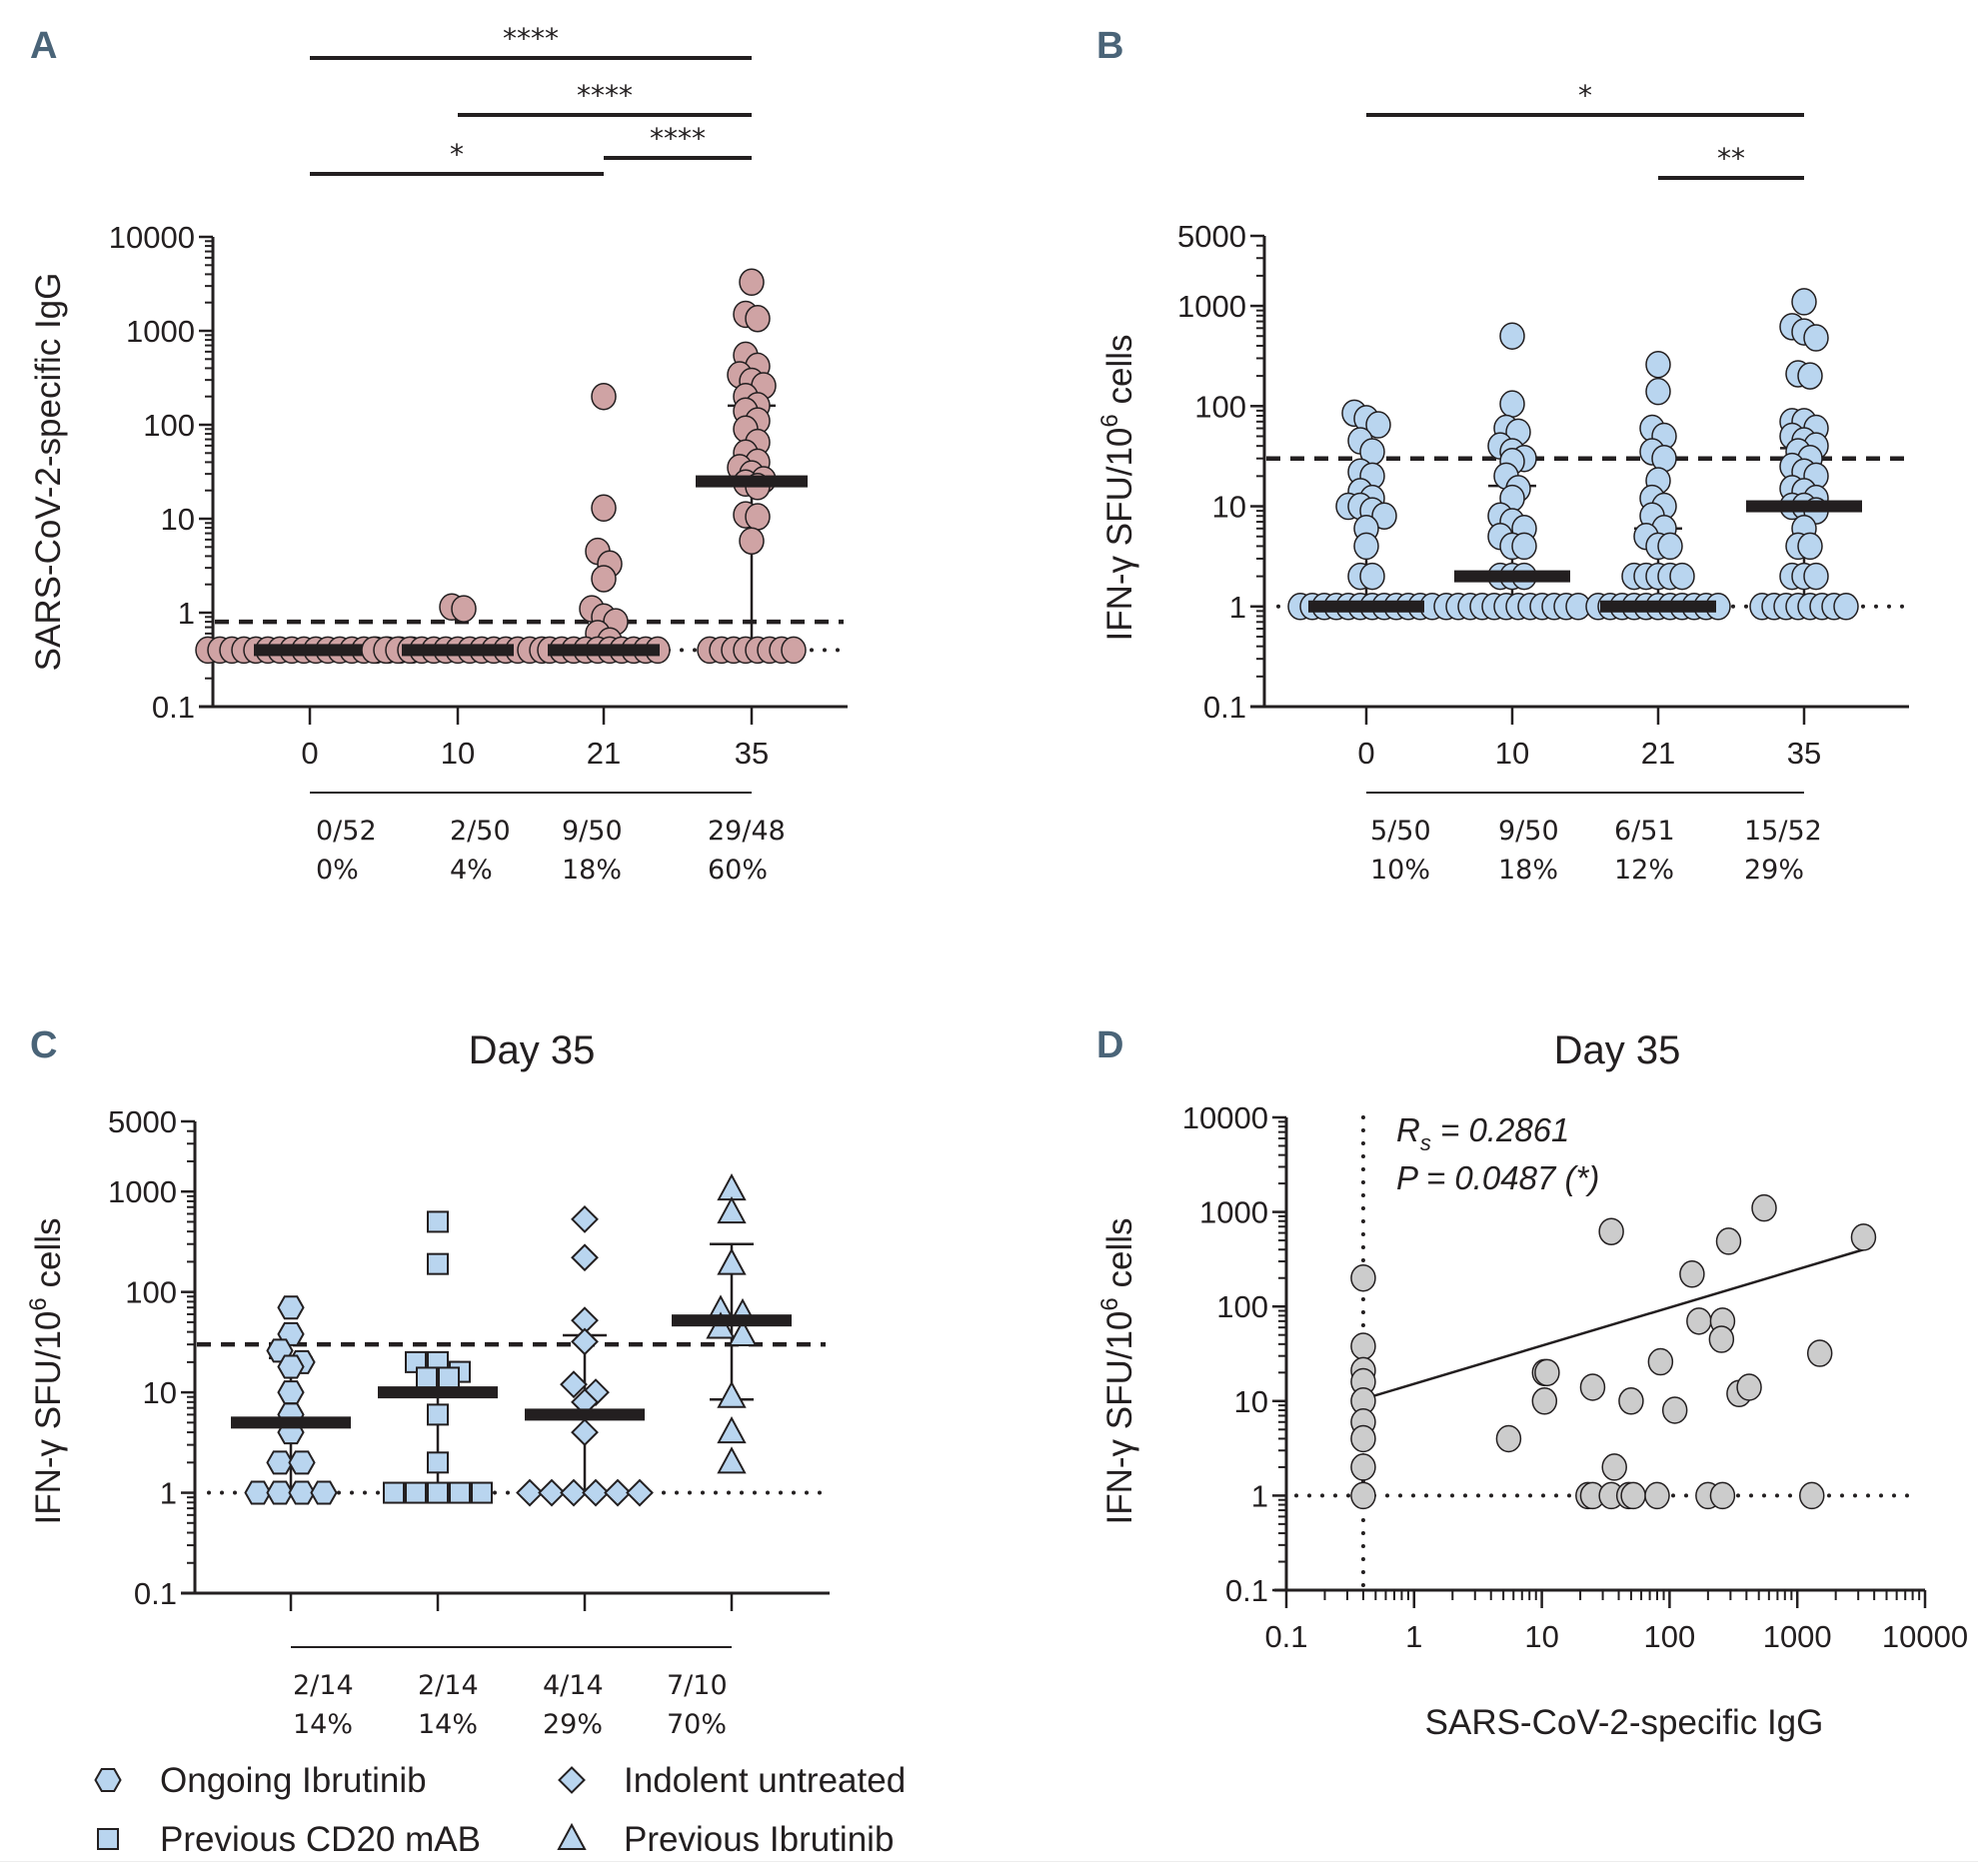 The width and height of the screenshot is (1978, 1876). I want to click on legend-marker-square, so click(108, 1839).